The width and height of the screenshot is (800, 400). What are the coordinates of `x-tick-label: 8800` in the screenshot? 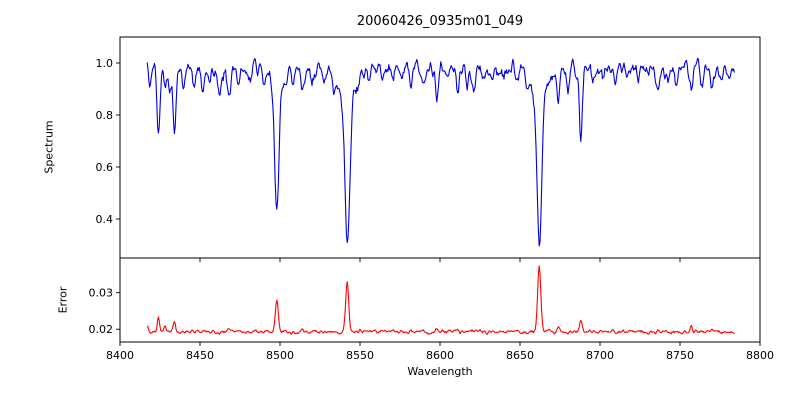 It's located at (760, 355).